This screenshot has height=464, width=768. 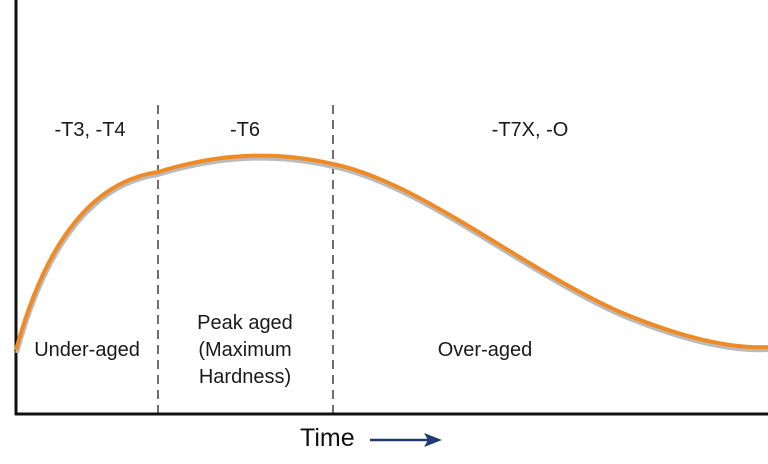 I want to click on x-axis-title: Time, so click(x=327, y=438).